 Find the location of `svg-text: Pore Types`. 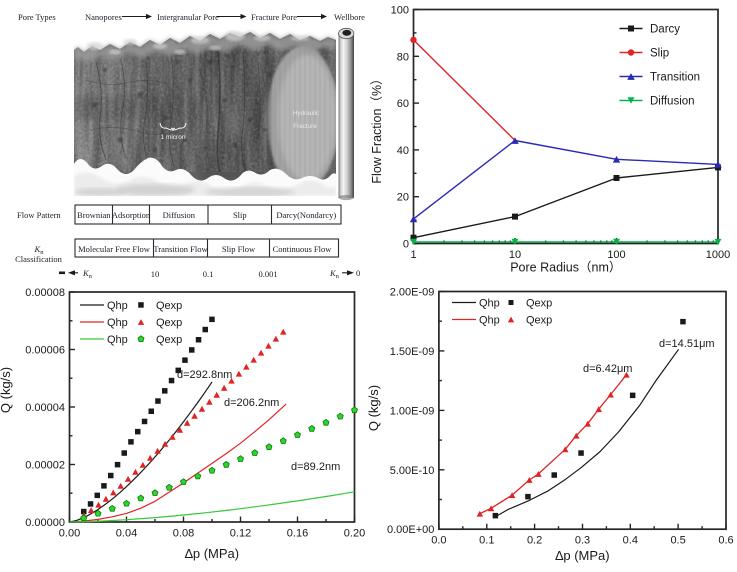

svg-text: Pore Types is located at coordinates (37, 17).